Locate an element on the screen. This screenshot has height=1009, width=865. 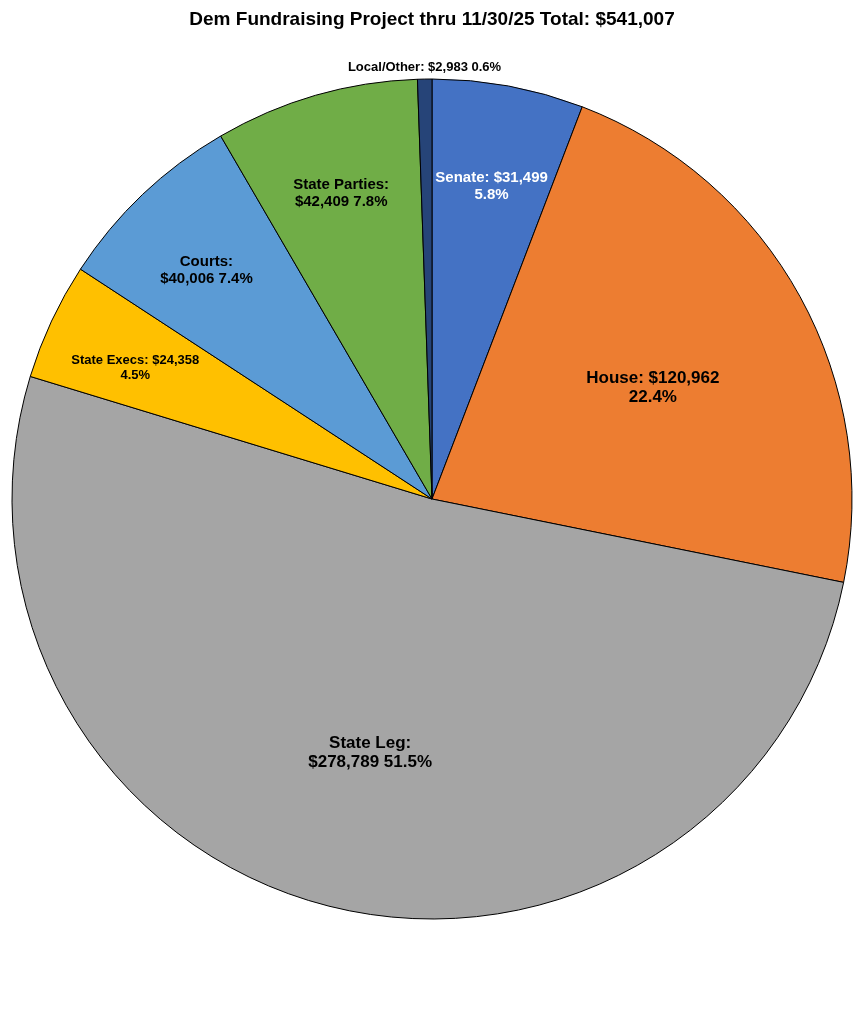
chart-title: Dem Fundraising Project thru 11/30/25 Total: $541,007 is located at coordinates (432, 18).